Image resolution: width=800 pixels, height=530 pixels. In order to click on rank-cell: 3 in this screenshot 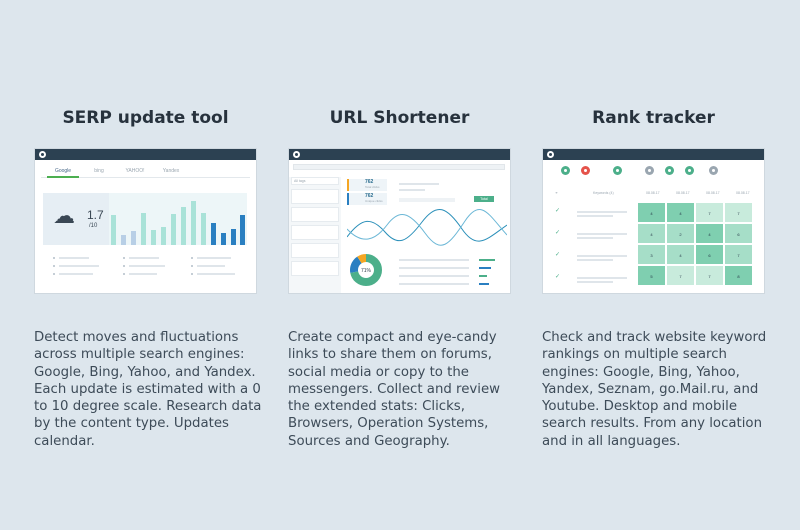, I will do `click(651, 254)`.